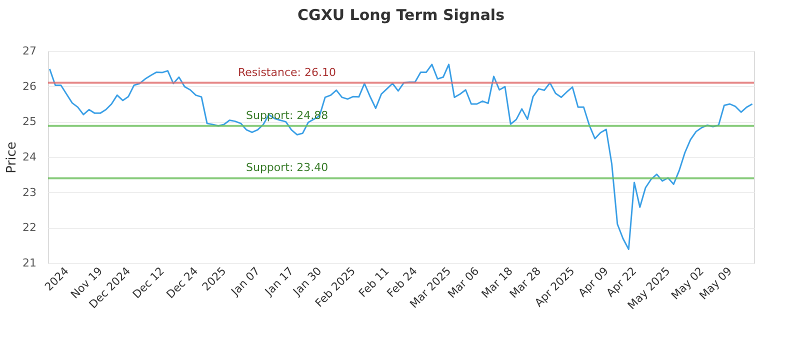 This screenshot has height=350, width=800. Describe the element at coordinates (401, 15) in the screenshot. I see `chart-title: CGXU Long Term Signals` at that location.